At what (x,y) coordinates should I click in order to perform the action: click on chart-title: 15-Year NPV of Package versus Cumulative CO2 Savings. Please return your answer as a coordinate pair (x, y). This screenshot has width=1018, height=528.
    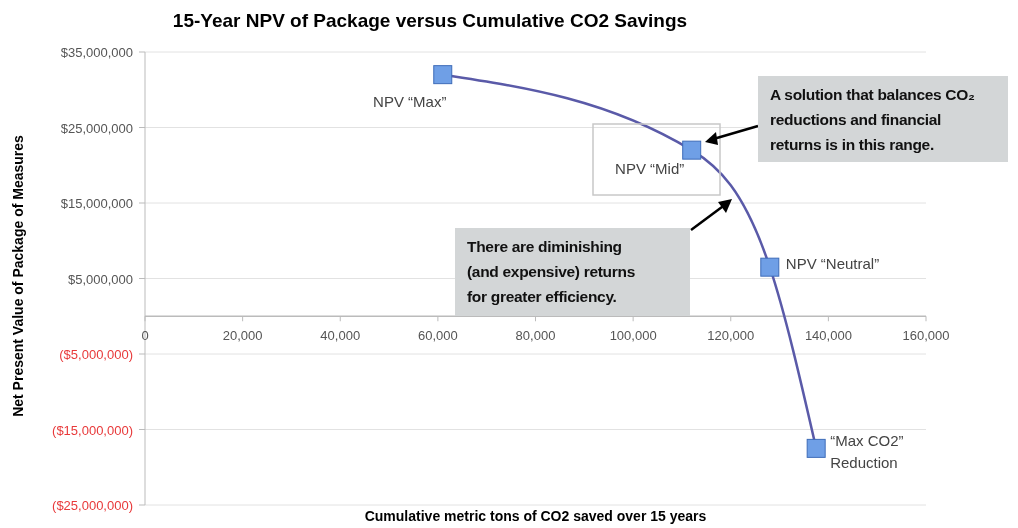
    Looking at the image, I should click on (430, 21).